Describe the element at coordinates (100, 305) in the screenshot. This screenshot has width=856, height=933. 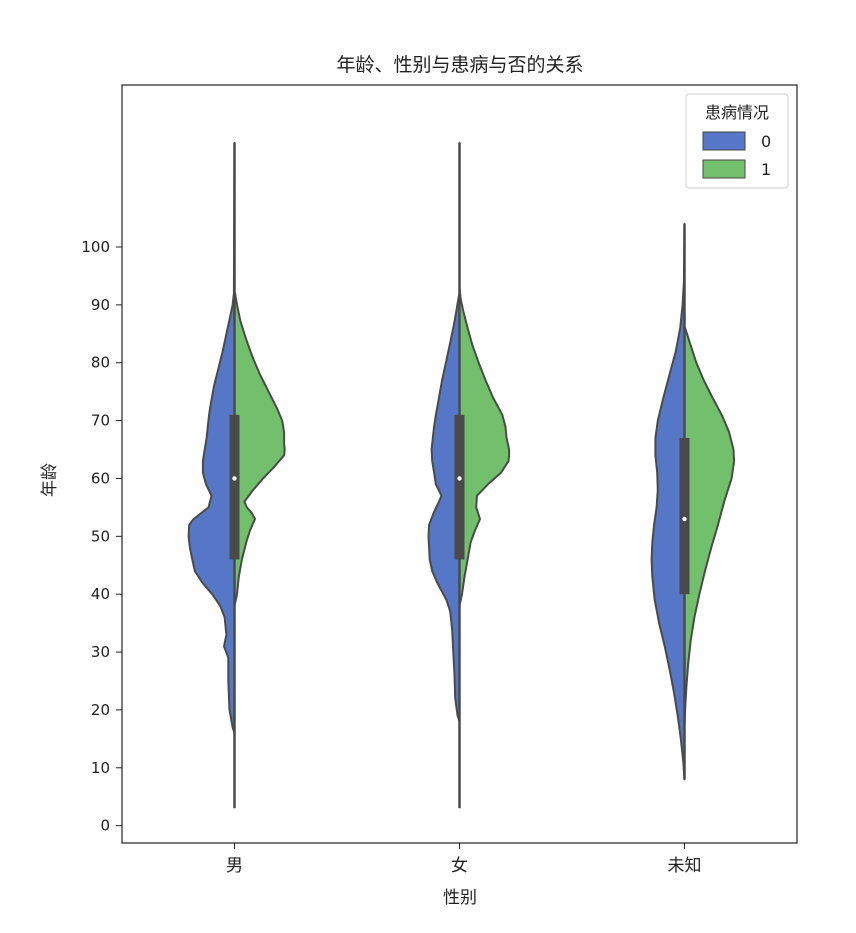
I see `y-tick-label: 90` at that location.